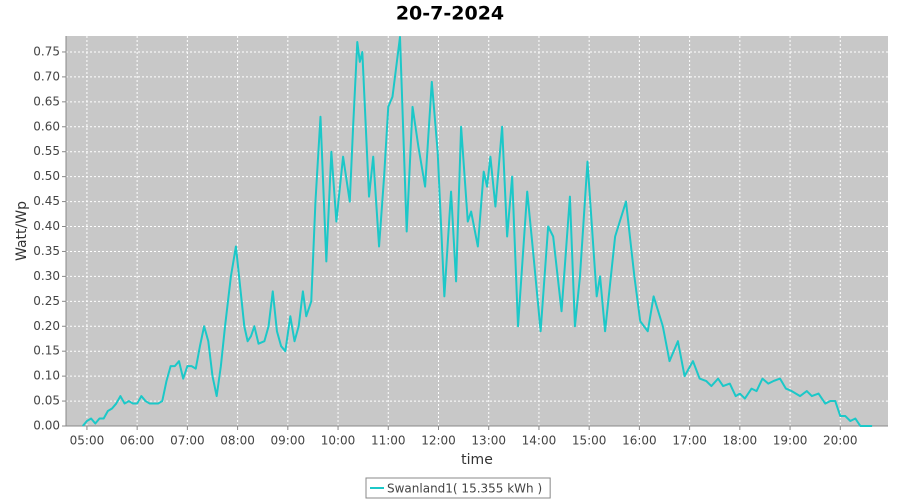  Describe the element at coordinates (338, 441) in the screenshot. I see `x-tick-label: 10:00` at that location.